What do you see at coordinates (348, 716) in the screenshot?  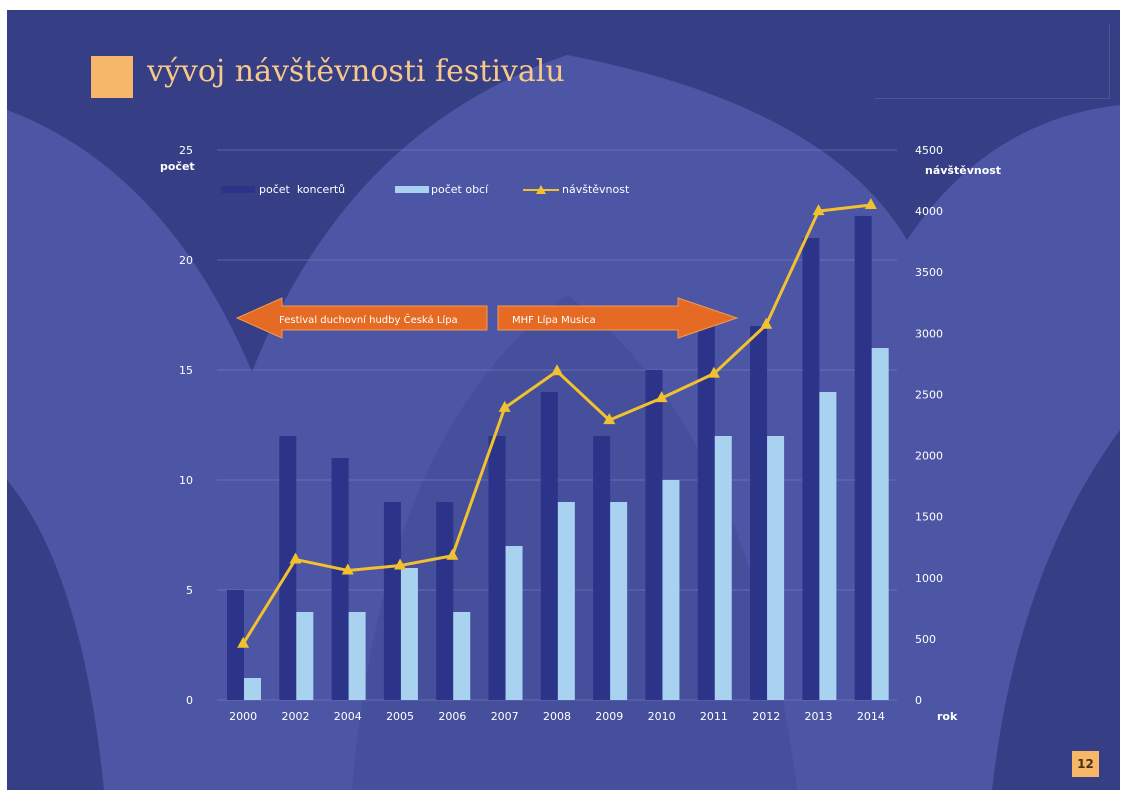 I see `x-tick-label: 2004` at bounding box center [348, 716].